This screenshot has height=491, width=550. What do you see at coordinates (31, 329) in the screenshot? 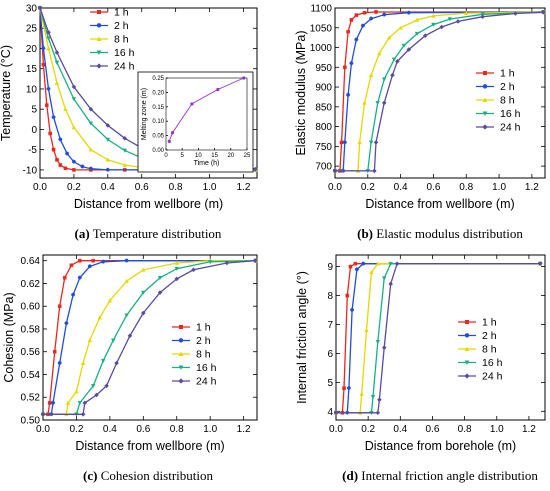
I see `y-tick-label: 0.58` at bounding box center [31, 329].